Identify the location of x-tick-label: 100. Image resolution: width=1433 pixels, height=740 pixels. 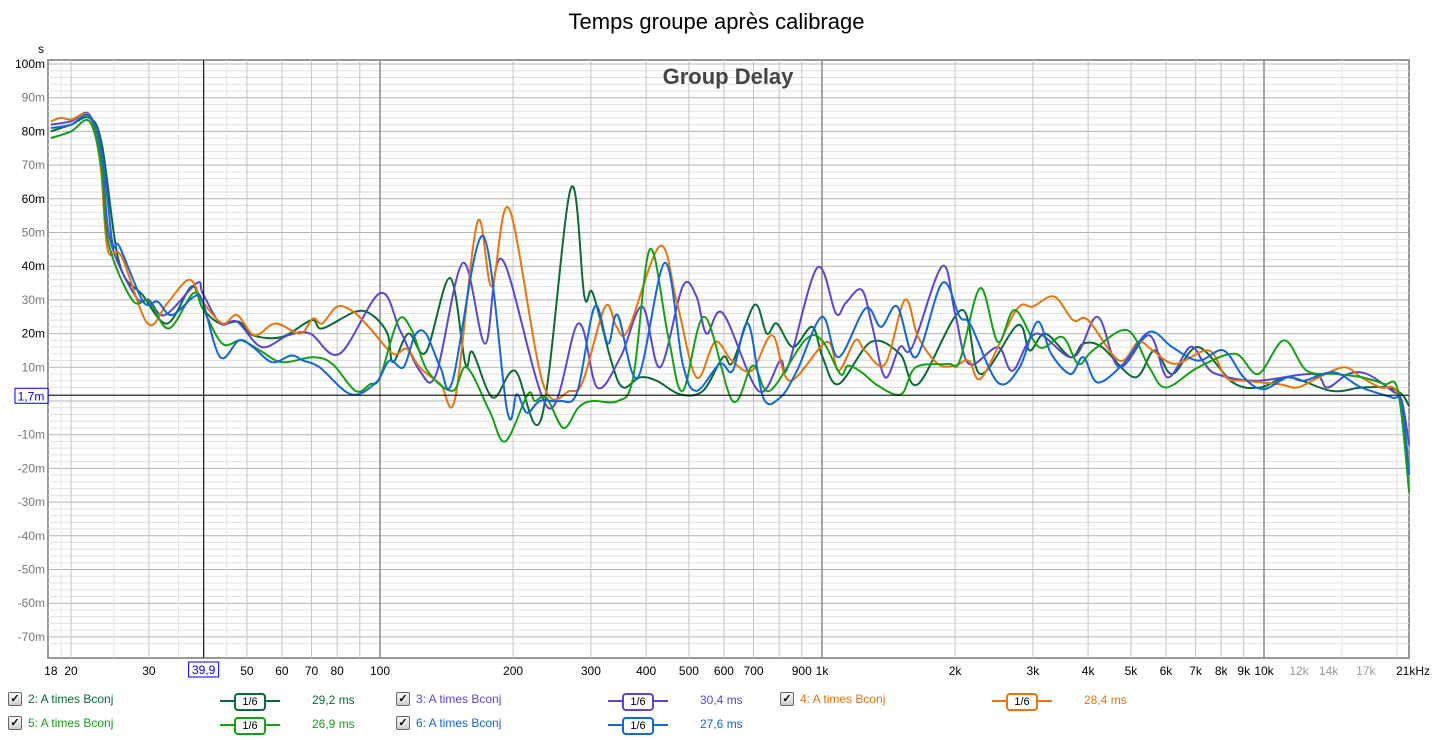
(380, 671).